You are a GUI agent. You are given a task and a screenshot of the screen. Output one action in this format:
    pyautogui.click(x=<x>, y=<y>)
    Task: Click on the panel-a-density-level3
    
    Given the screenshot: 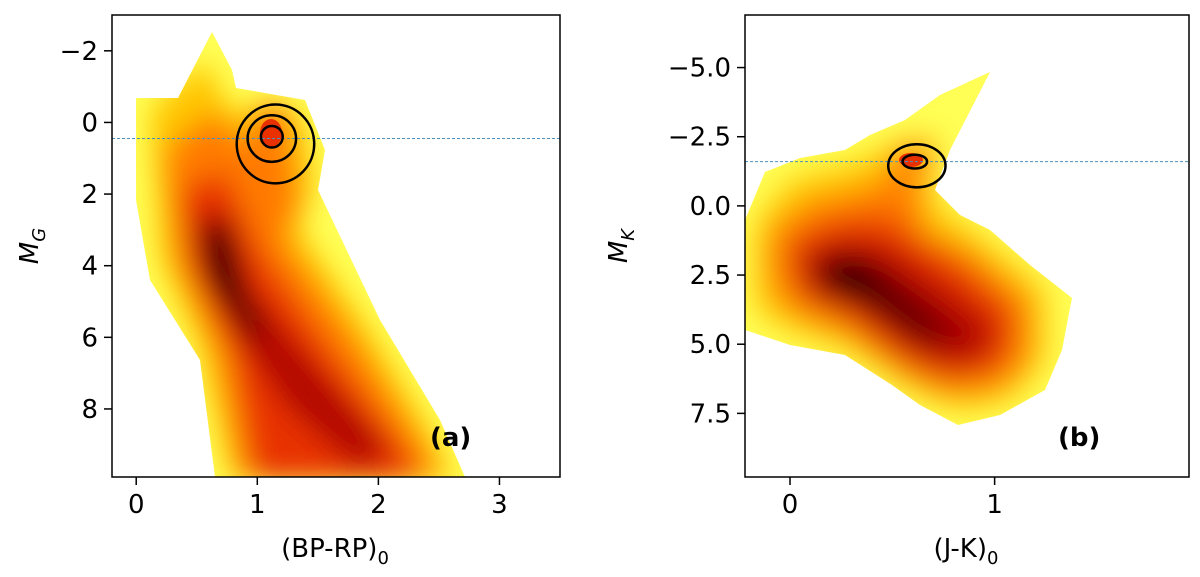 What is the action you would take?
    pyautogui.click(x=300, y=323)
    